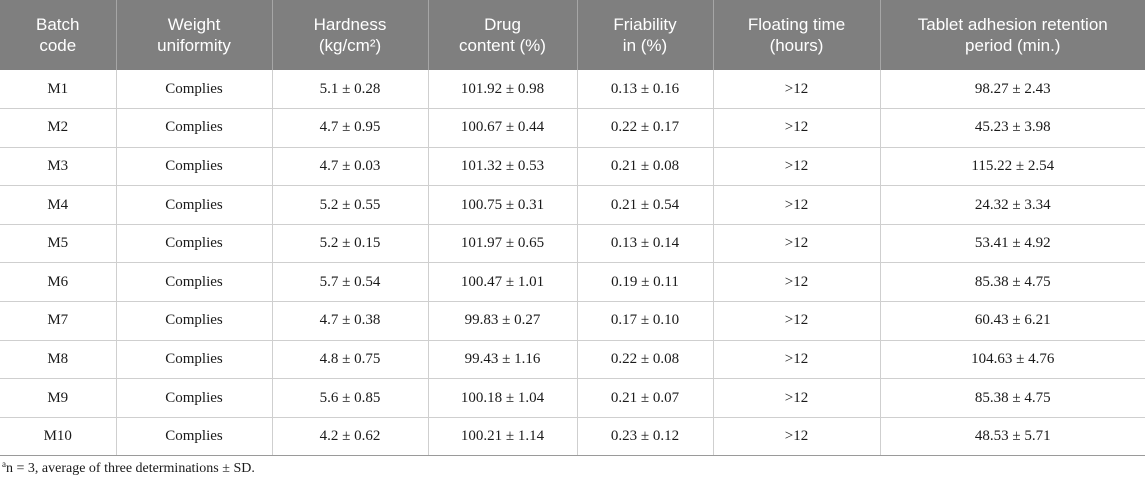  I want to click on header-adhesion-retention-line: Tablet adhesion retention, so click(1012, 24).